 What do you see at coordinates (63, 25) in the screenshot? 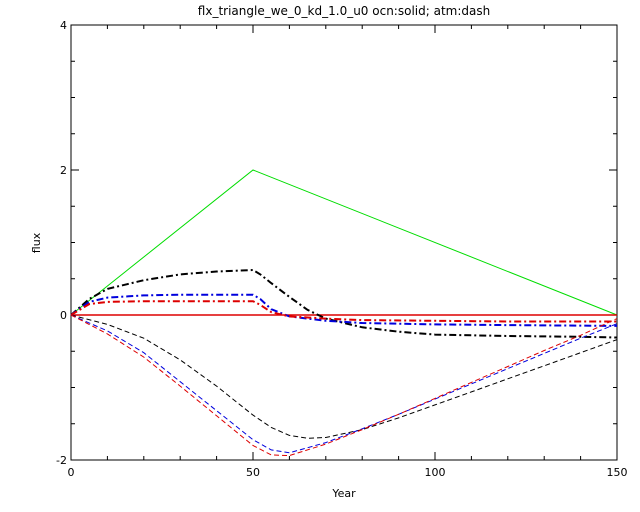
I see `y-tick-label: 4` at bounding box center [63, 25].